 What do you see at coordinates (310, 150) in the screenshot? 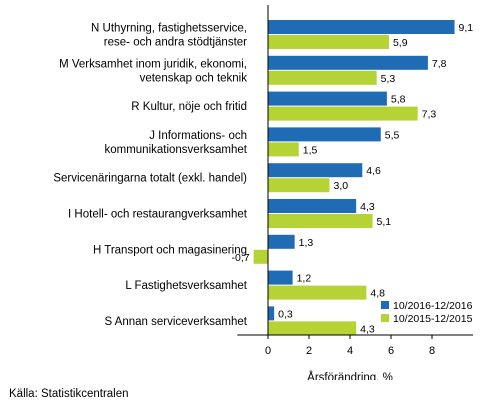
I see `value-label: 1,5` at bounding box center [310, 150].